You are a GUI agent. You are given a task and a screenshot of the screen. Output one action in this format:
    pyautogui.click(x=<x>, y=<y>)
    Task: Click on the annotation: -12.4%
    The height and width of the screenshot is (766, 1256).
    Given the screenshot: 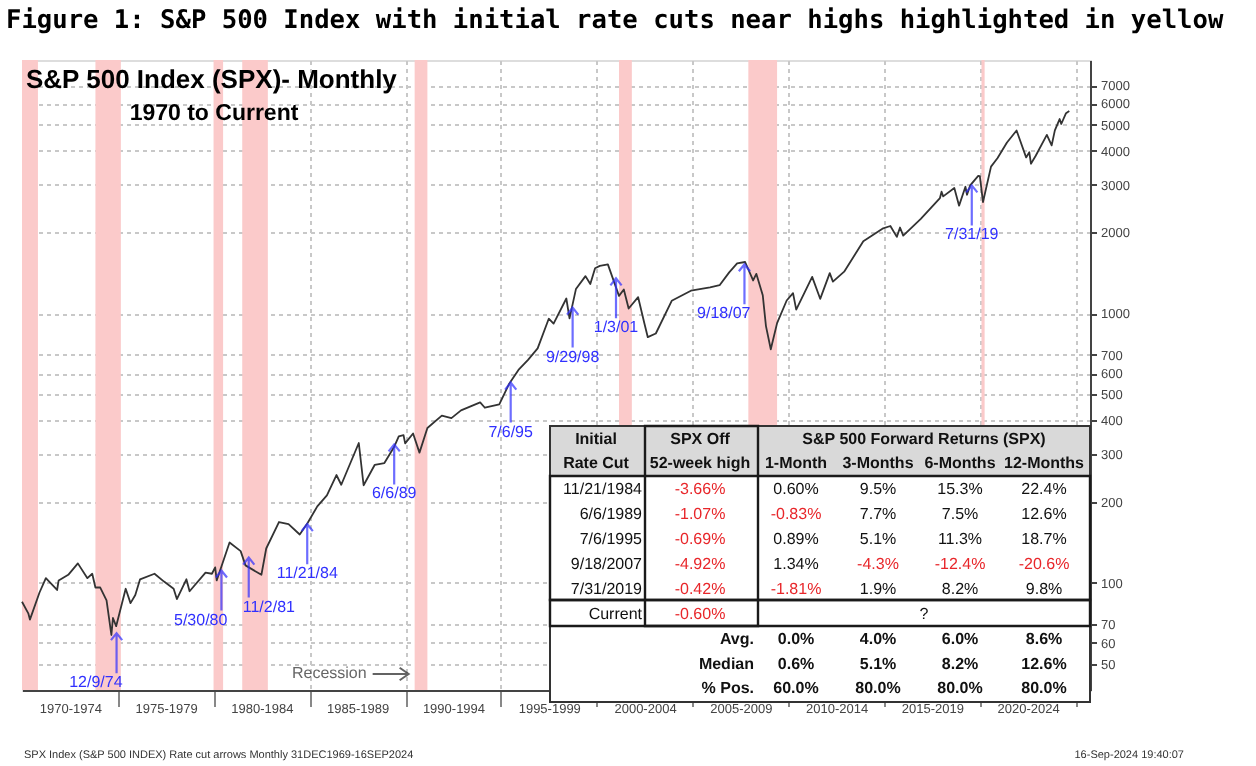 What is the action you would take?
    pyautogui.click(x=960, y=564)
    